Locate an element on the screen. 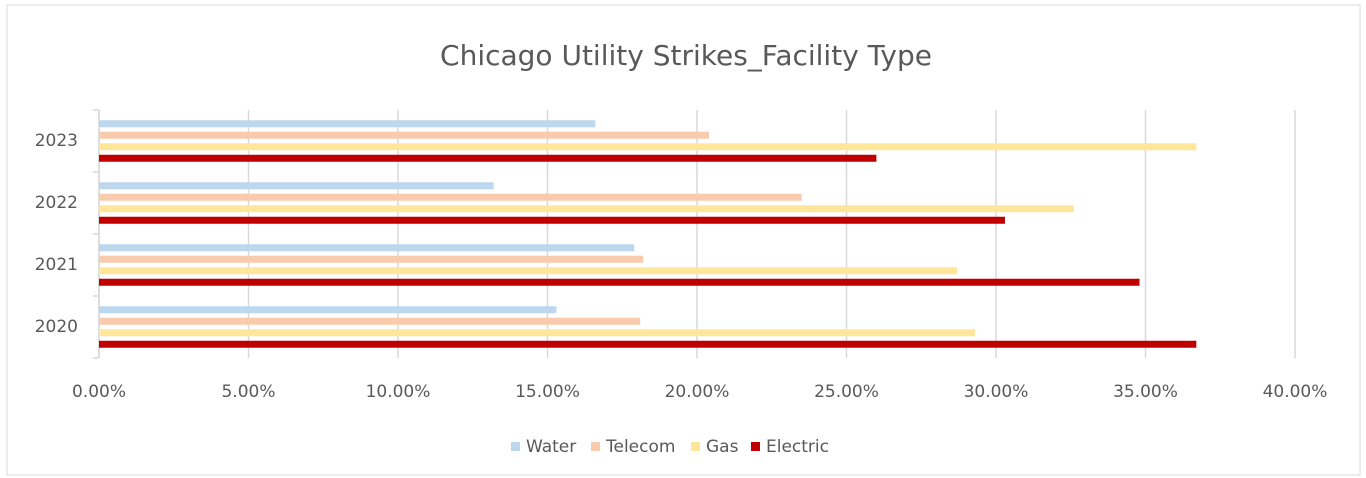  x-tick-label: 10.00% is located at coordinates (398, 392).